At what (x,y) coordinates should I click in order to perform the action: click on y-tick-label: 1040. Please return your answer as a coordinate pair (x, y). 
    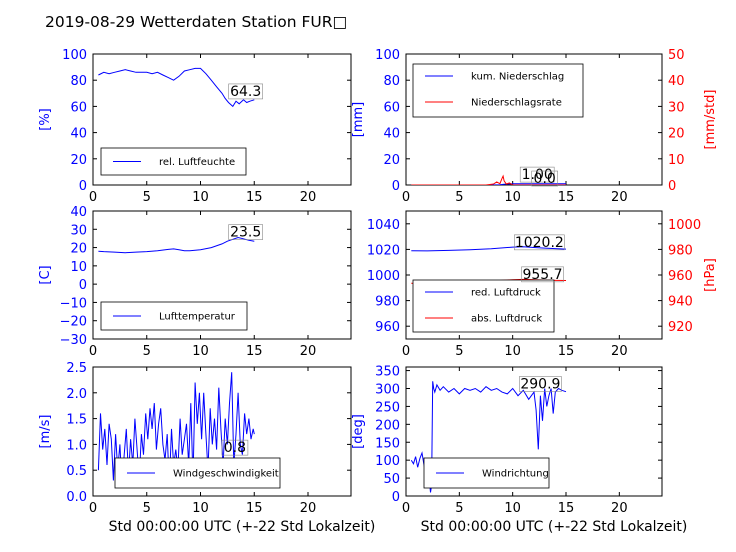
    Looking at the image, I should click on (383, 225).